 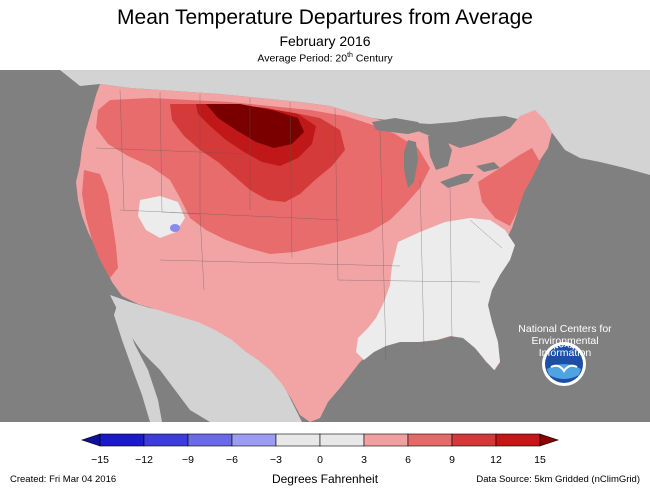 What do you see at coordinates (255, 126) in the screenshot?
I see `warm-15plus-region` at bounding box center [255, 126].